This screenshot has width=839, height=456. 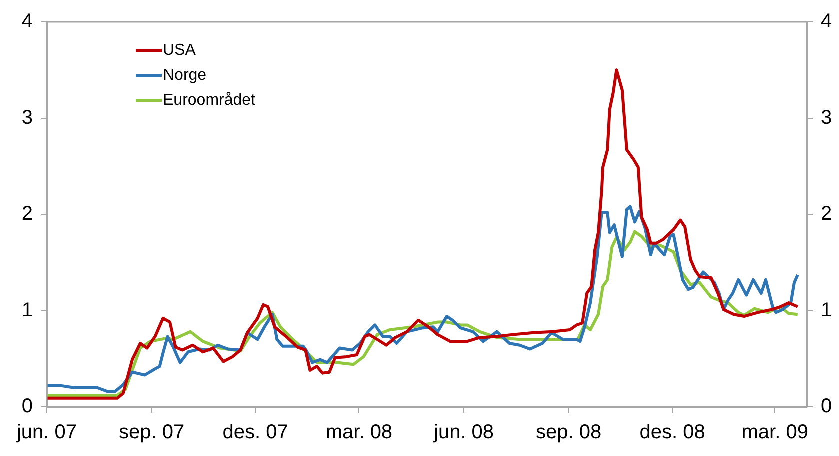 What do you see at coordinates (179, 51) in the screenshot?
I see `legend-label: USA` at bounding box center [179, 51].